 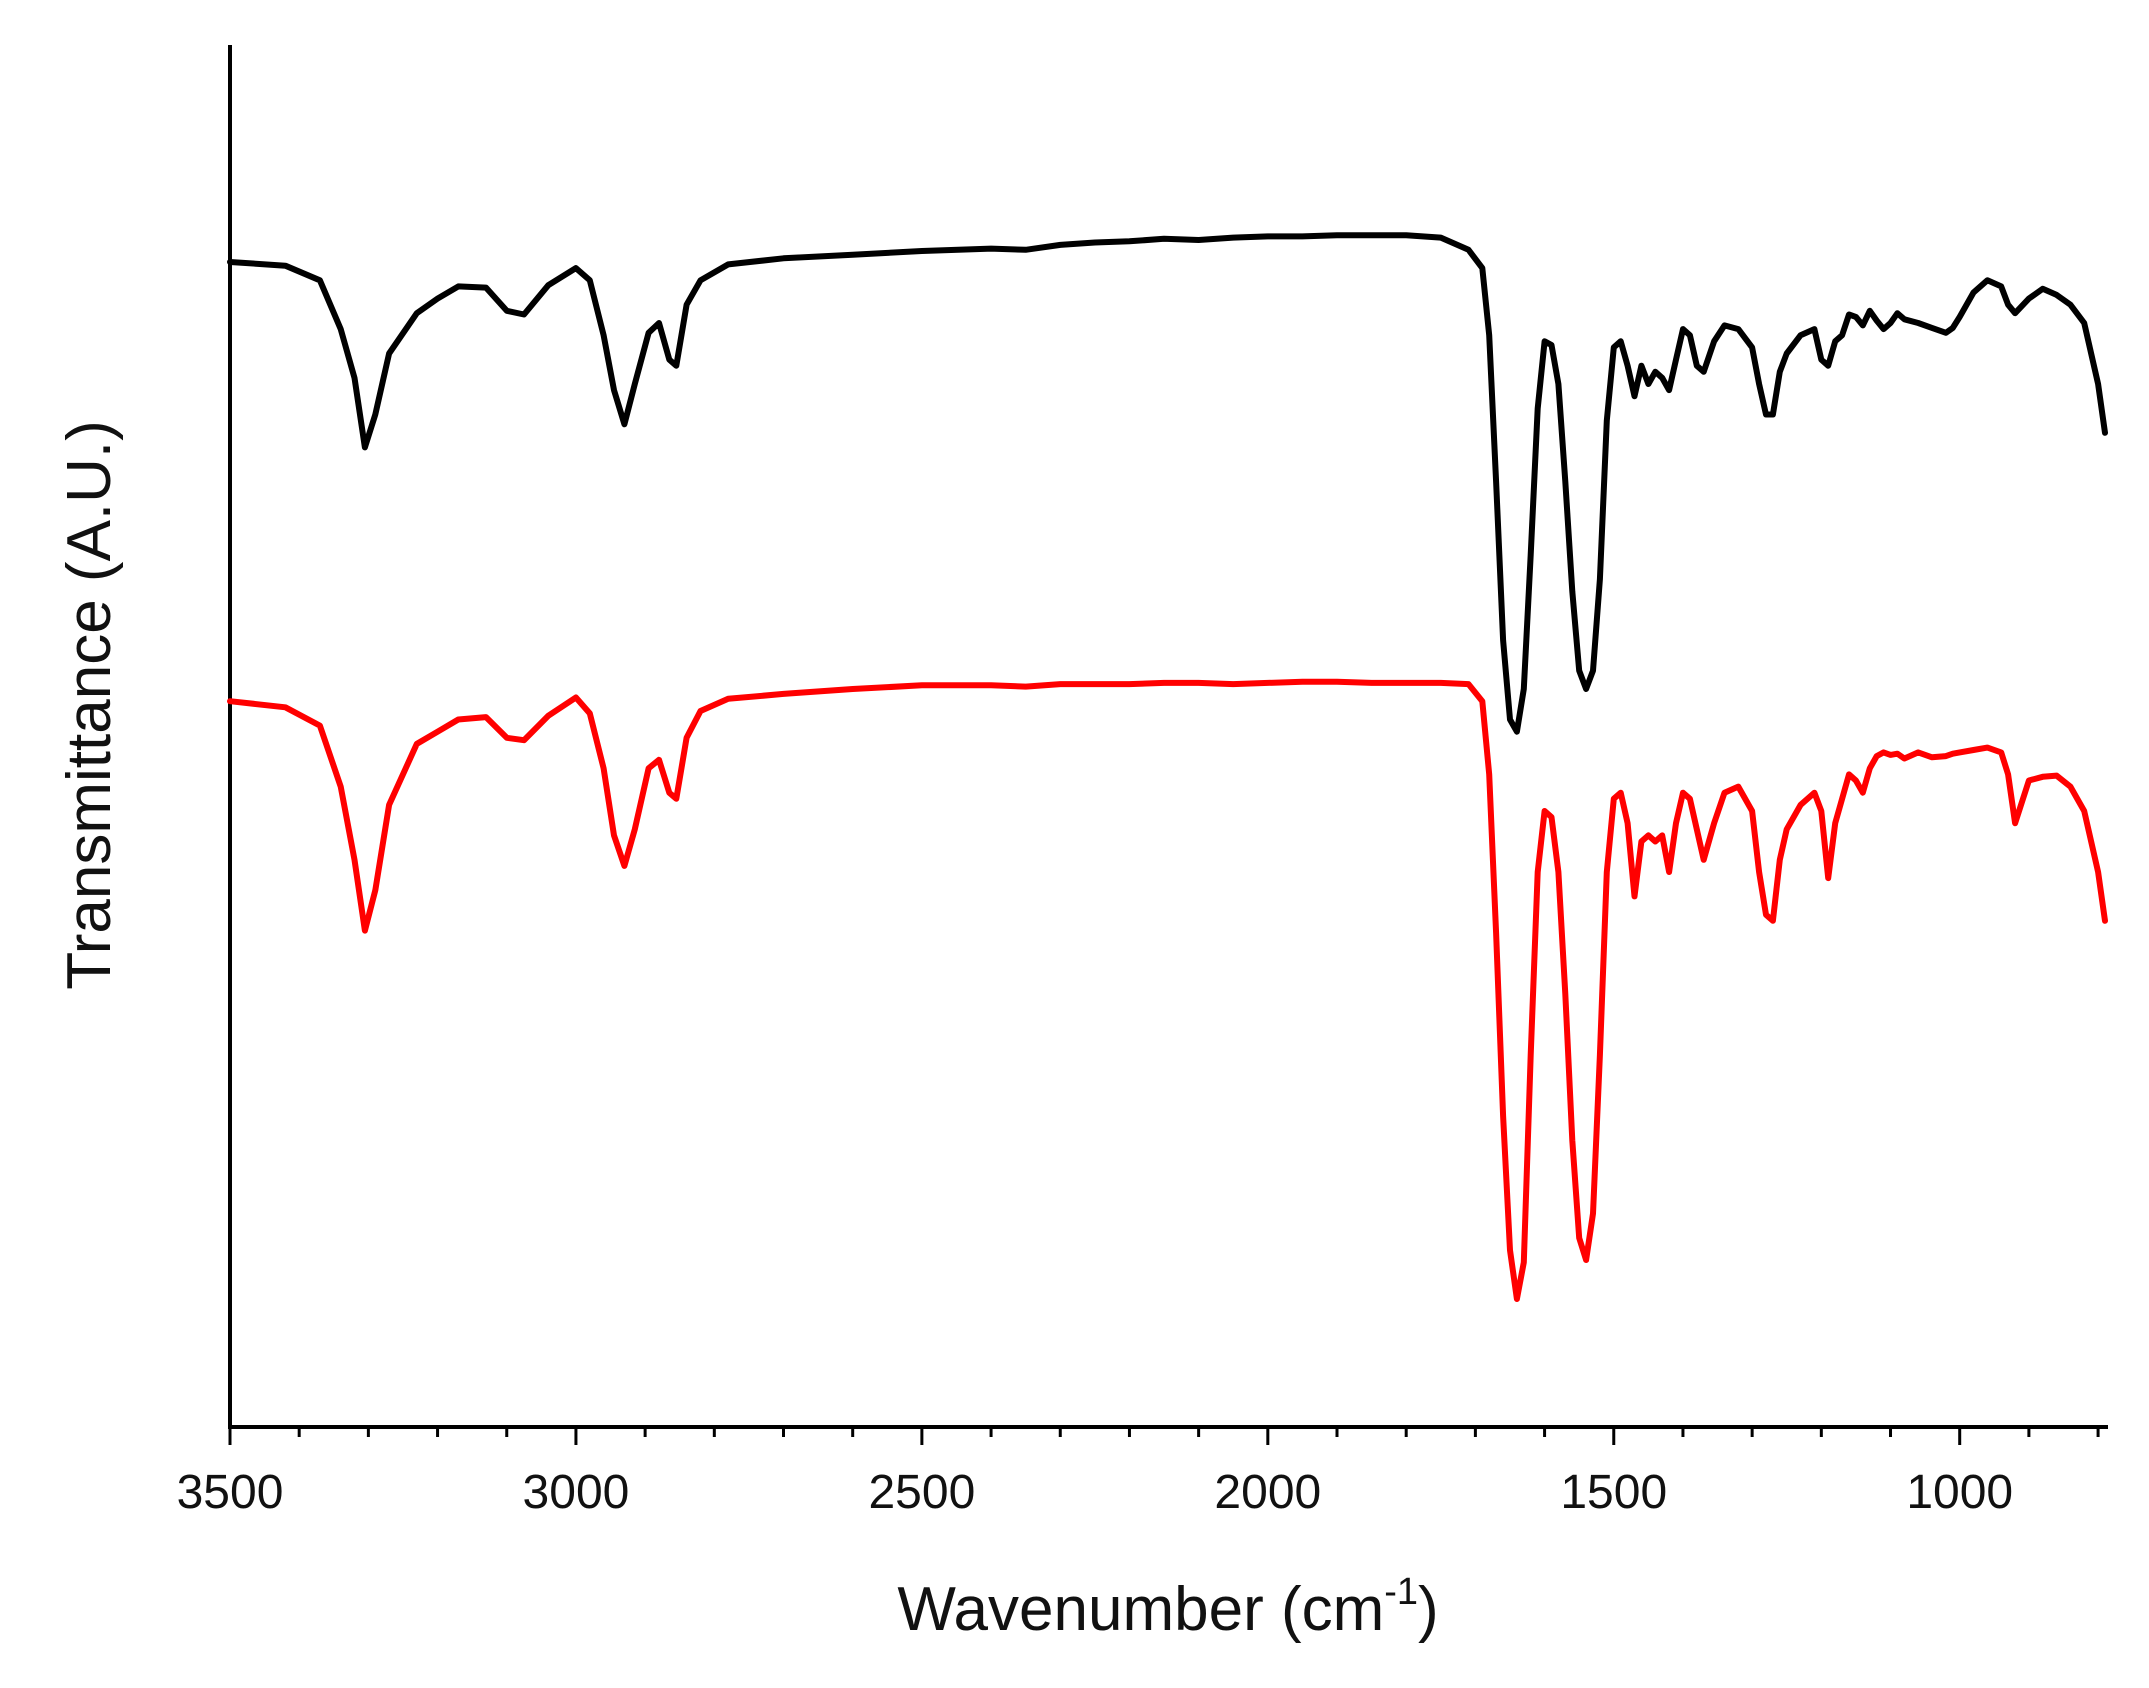 I want to click on x-tick-label: 3500, so click(x=230, y=1492).